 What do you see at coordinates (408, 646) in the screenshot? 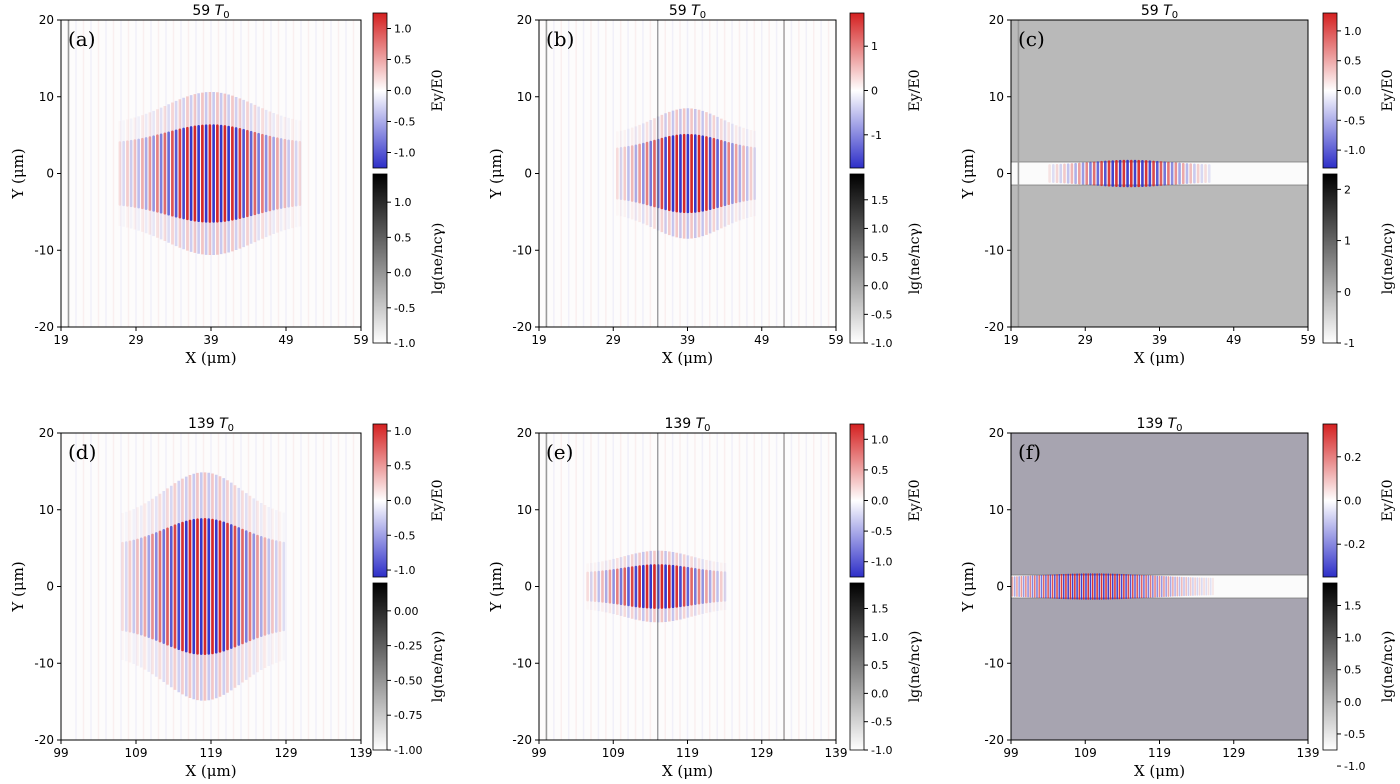
I see `density-colorbar-tick-label: -0.25` at bounding box center [408, 646].